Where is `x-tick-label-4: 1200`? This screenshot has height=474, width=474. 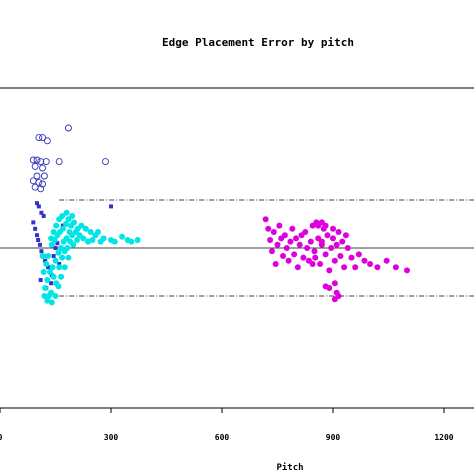 x-tick-label-4: 1200 is located at coordinates (443, 437).